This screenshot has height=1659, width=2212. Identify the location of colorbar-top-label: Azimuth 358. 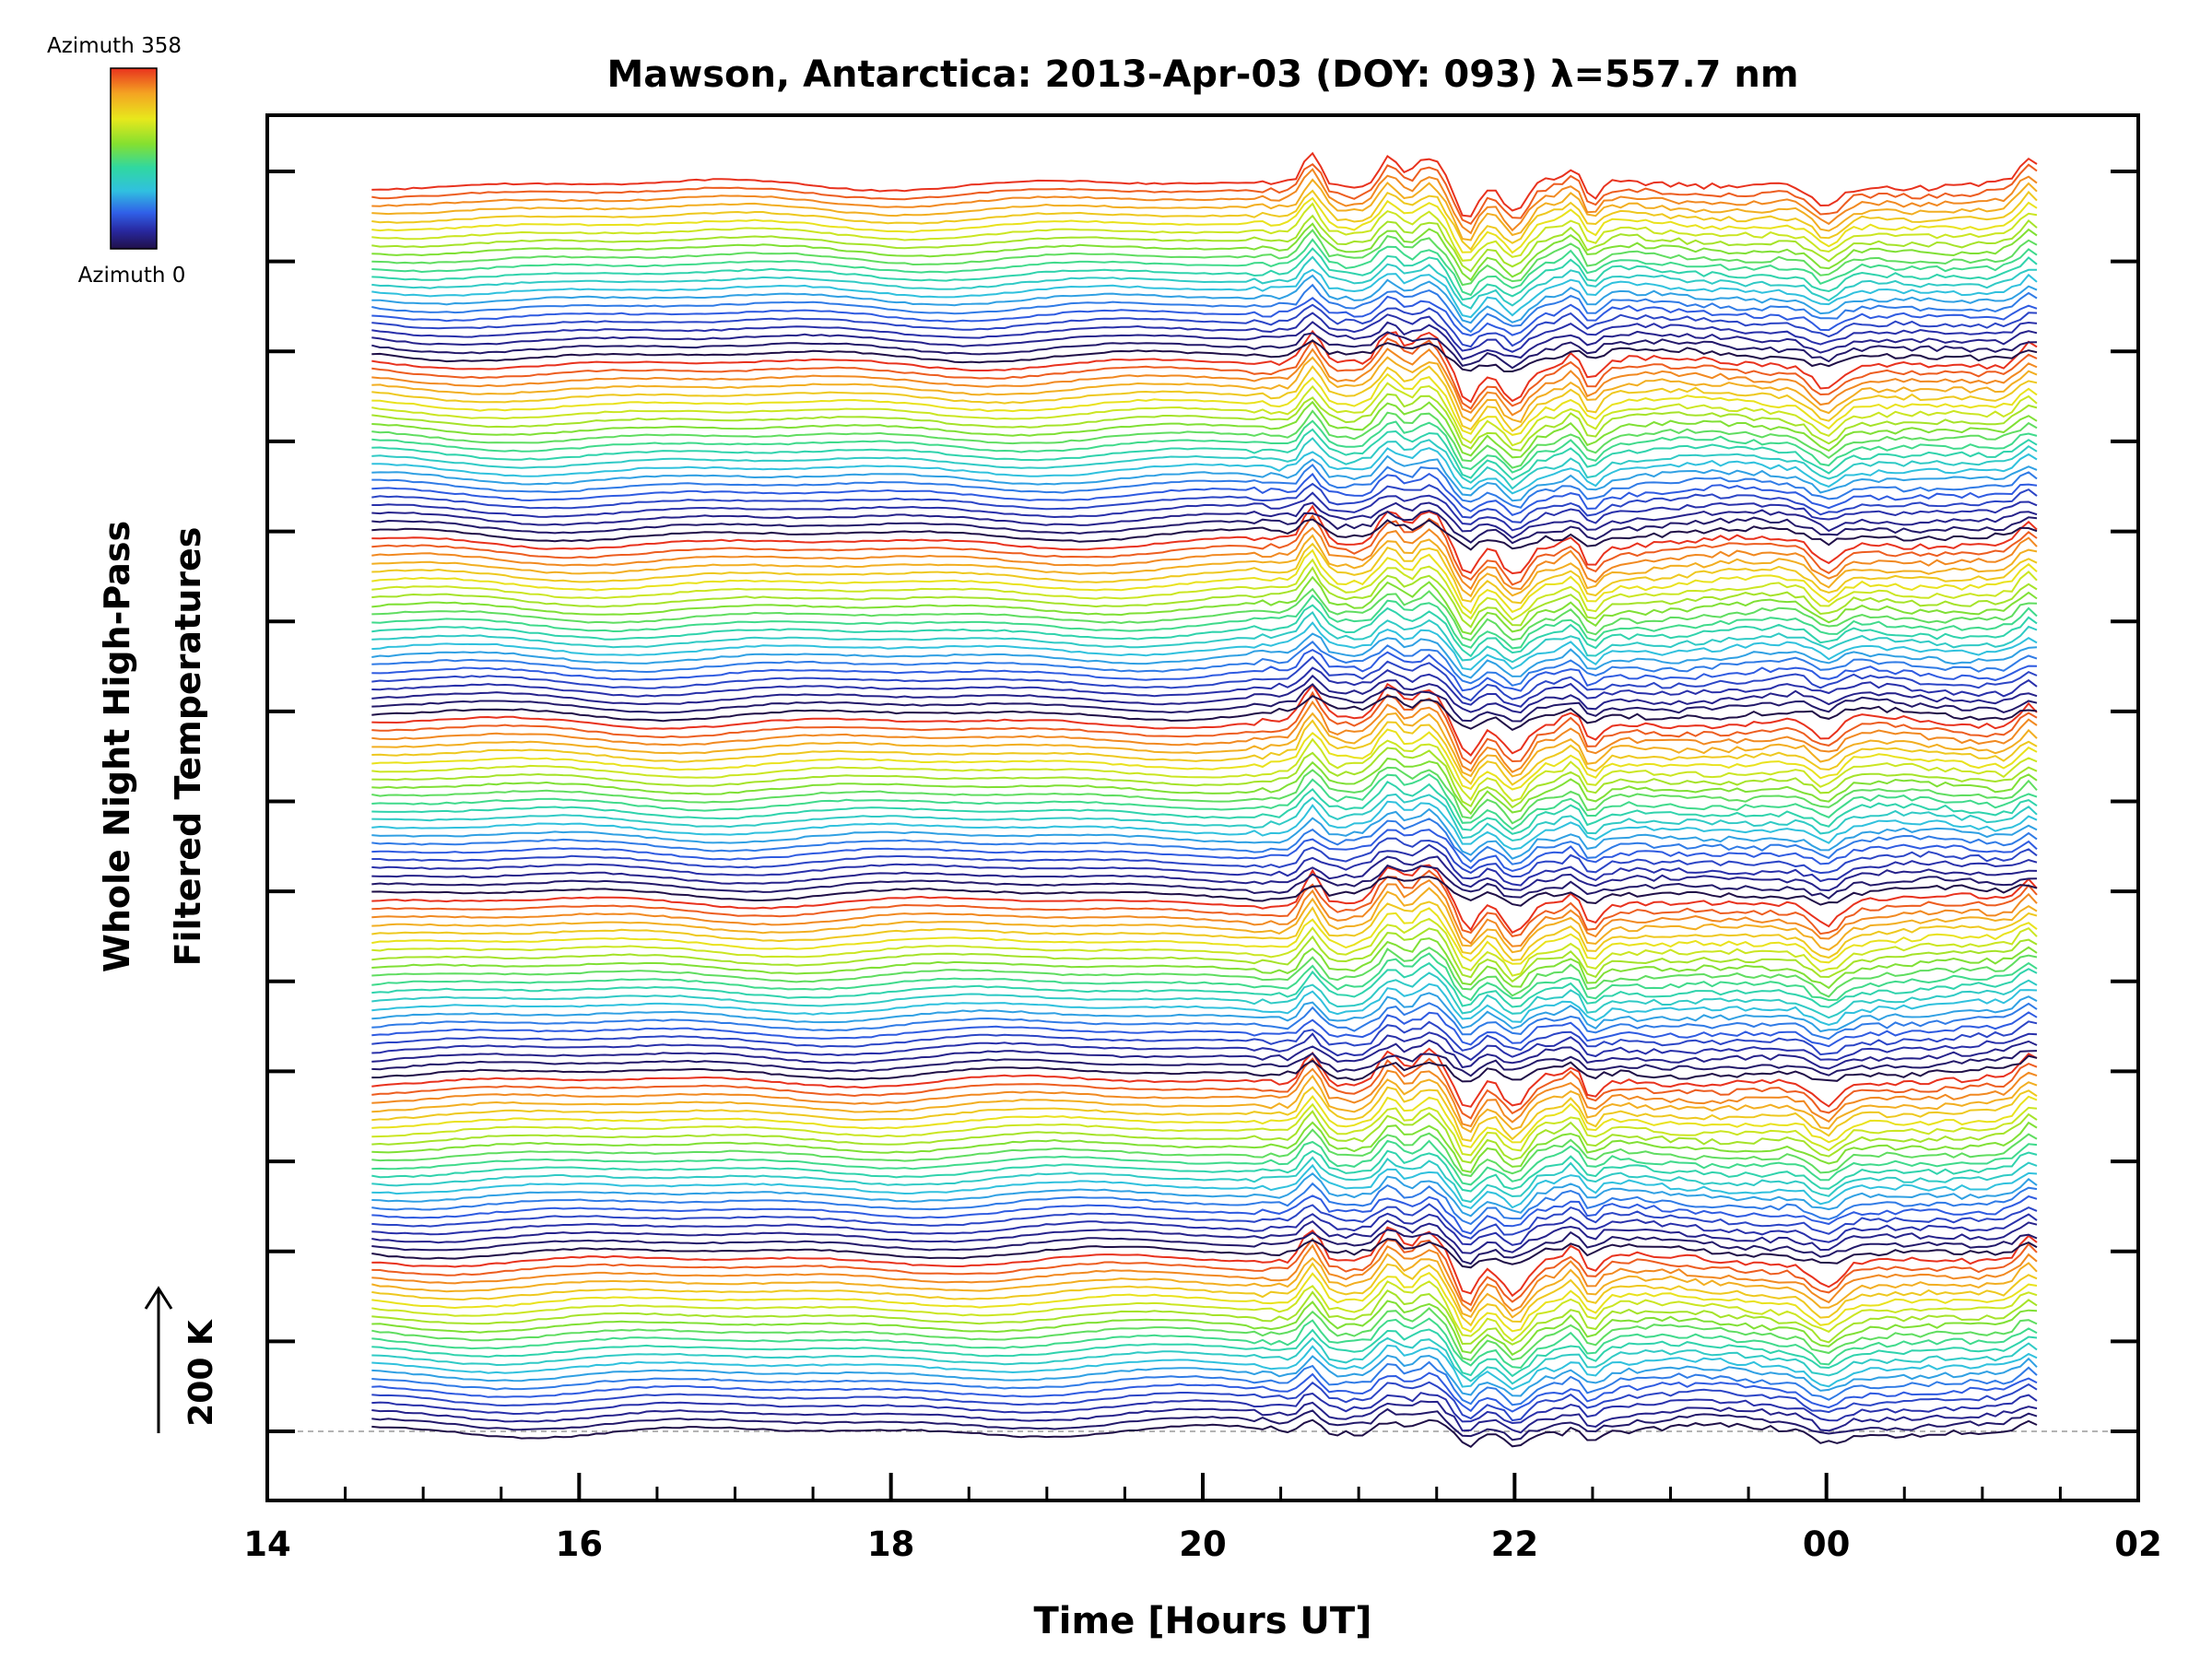
(114, 46).